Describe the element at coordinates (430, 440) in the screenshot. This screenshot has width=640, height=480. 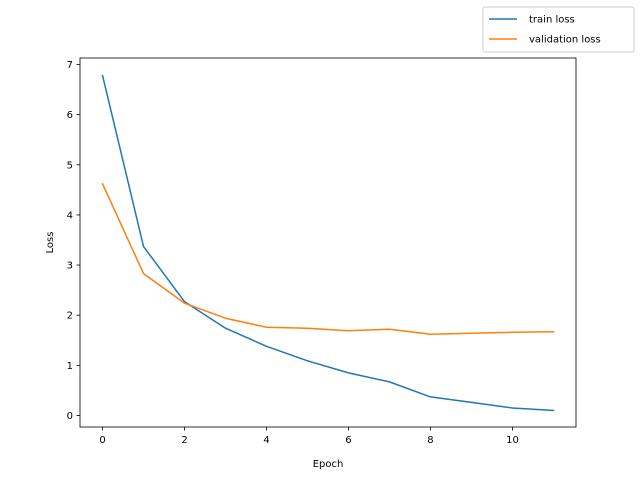
I see `x-tick-label: 8` at that location.